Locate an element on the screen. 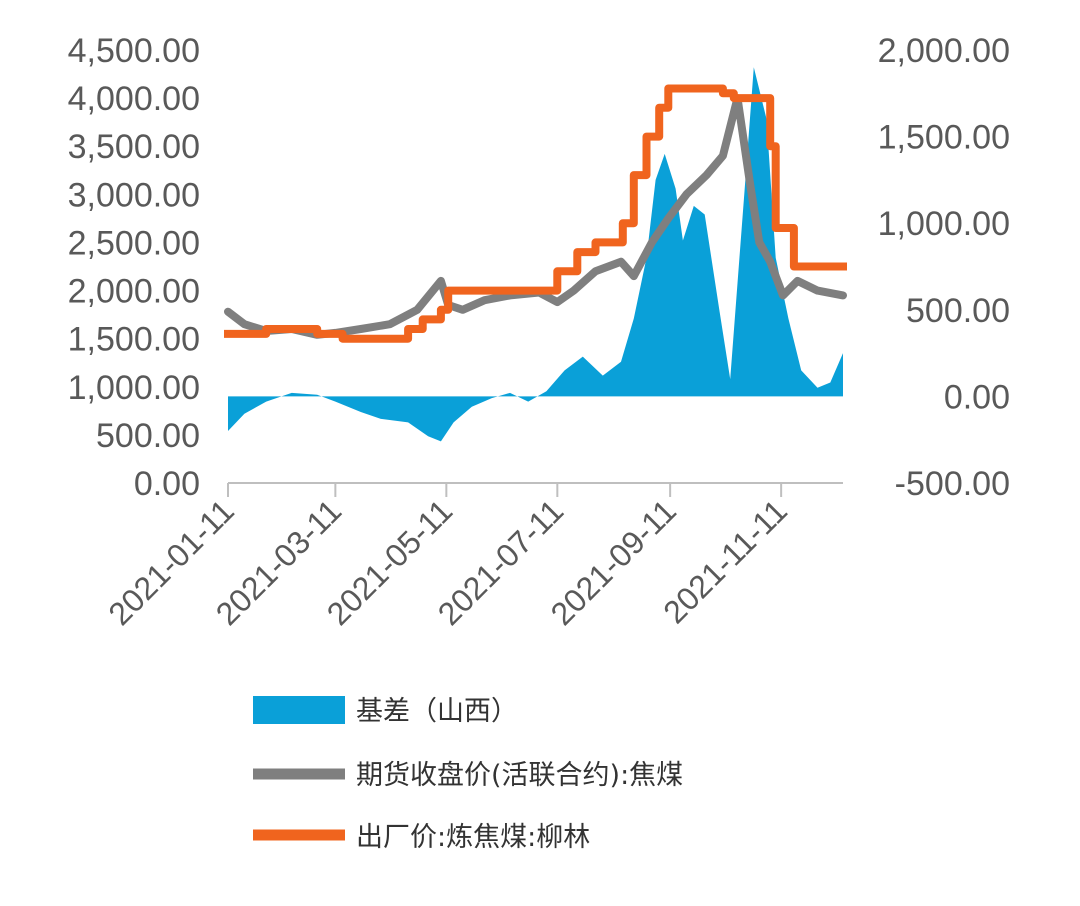 The height and width of the screenshot is (906, 1080). right-tick-label: -500.00 is located at coordinates (952, 484).